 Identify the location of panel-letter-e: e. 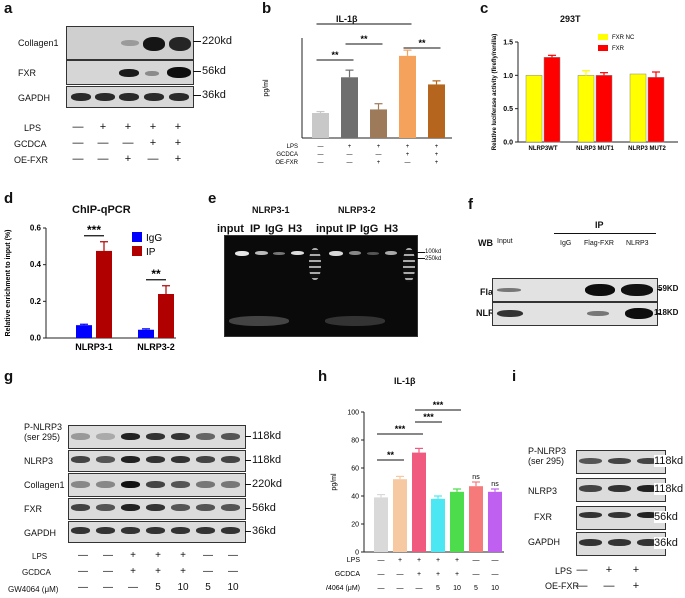
(212, 198).